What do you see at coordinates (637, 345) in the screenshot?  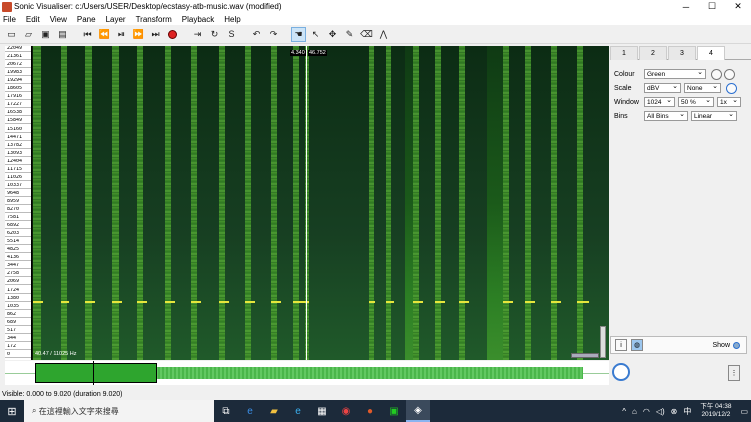 I see `layer-icon: ◍` at bounding box center [637, 345].